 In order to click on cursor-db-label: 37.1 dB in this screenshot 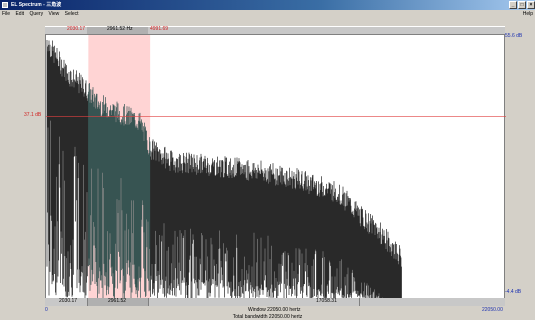, I will do `click(33, 115)`.